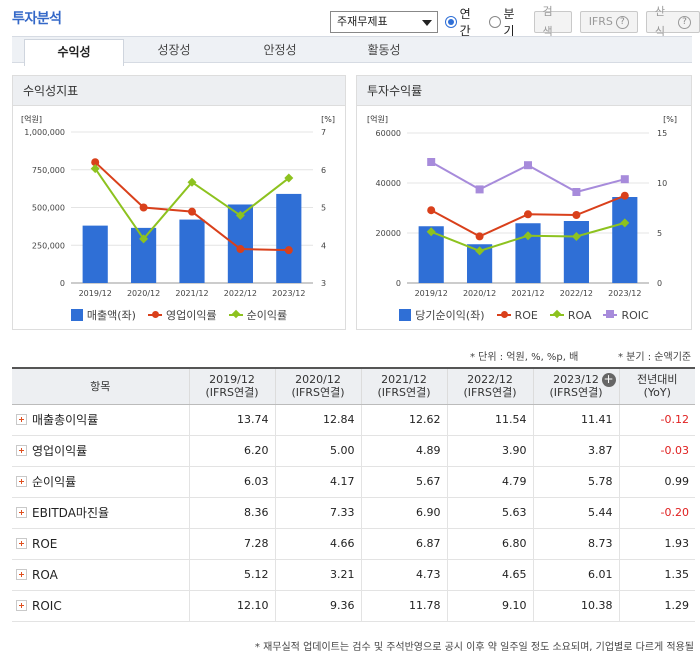 This screenshot has width=700, height=655. I want to click on row-label: ROA, so click(101, 575).